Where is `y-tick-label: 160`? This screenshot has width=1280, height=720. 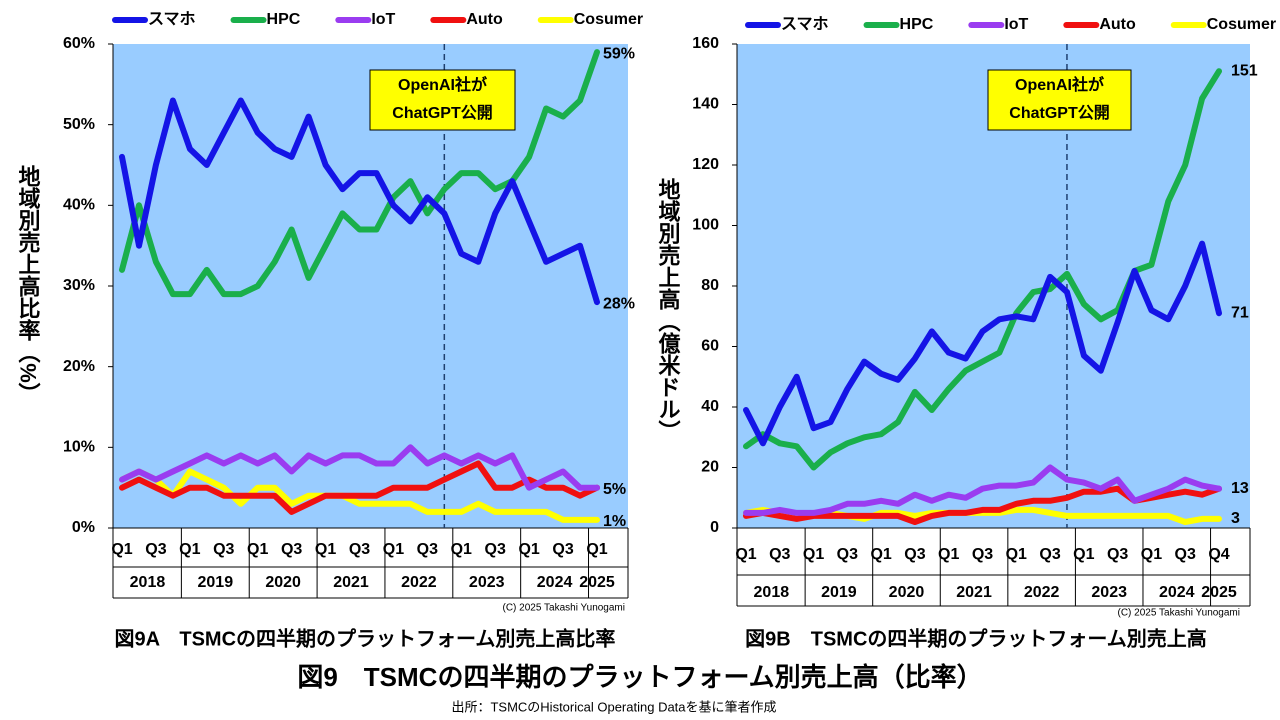
y-tick-label: 160 is located at coordinates (705, 43).